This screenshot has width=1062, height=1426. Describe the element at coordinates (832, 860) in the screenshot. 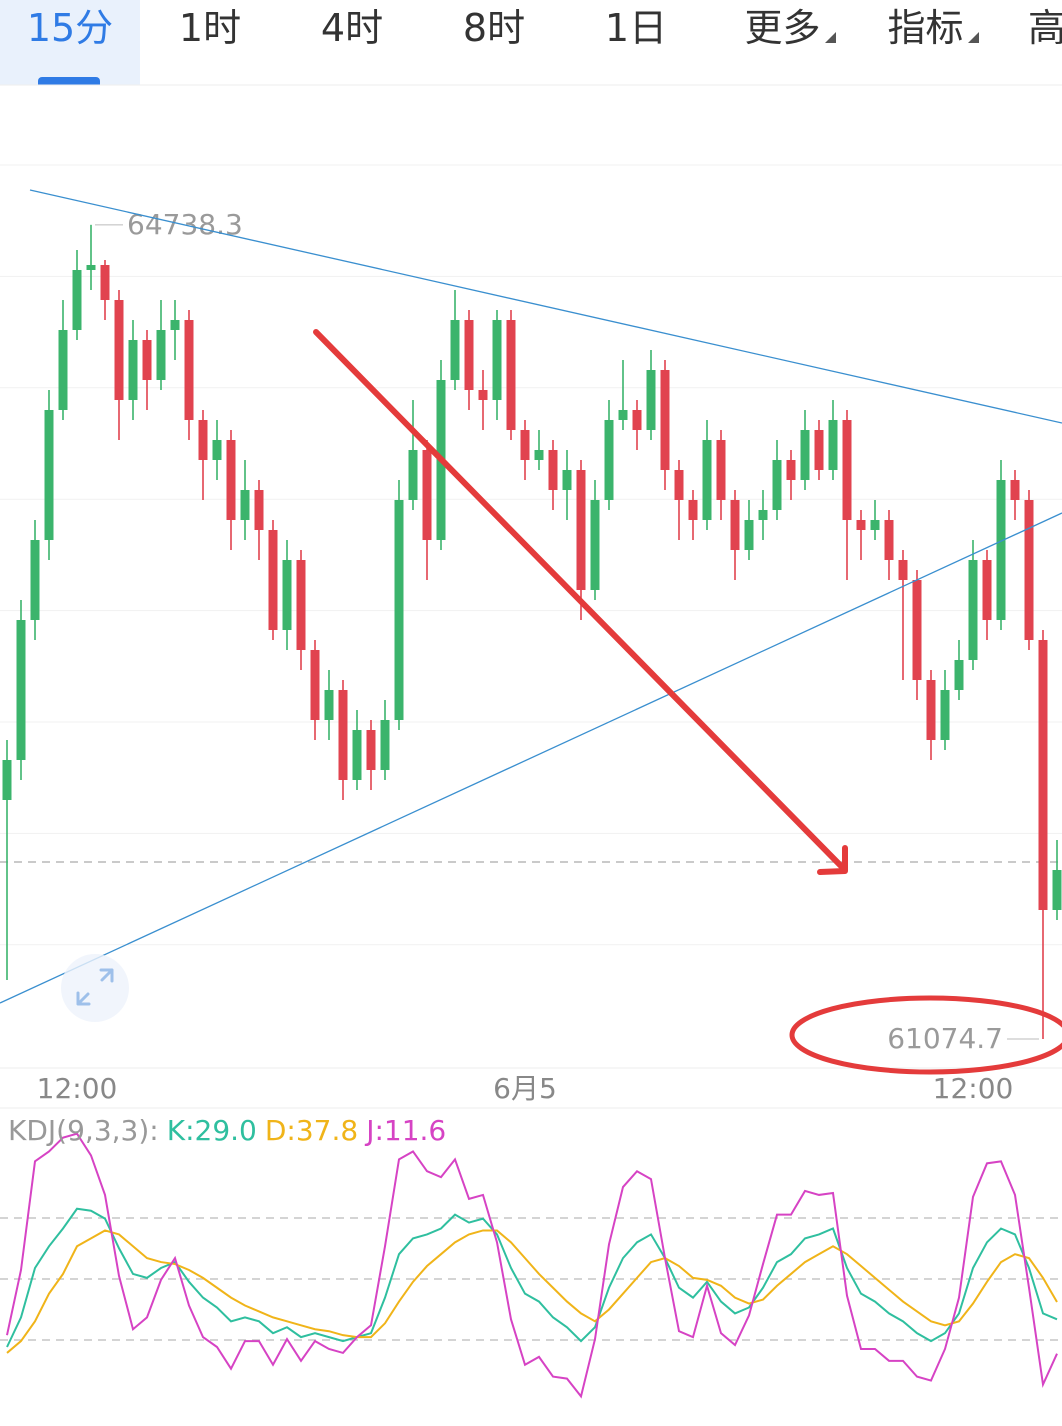

I see `arrow-head` at that location.